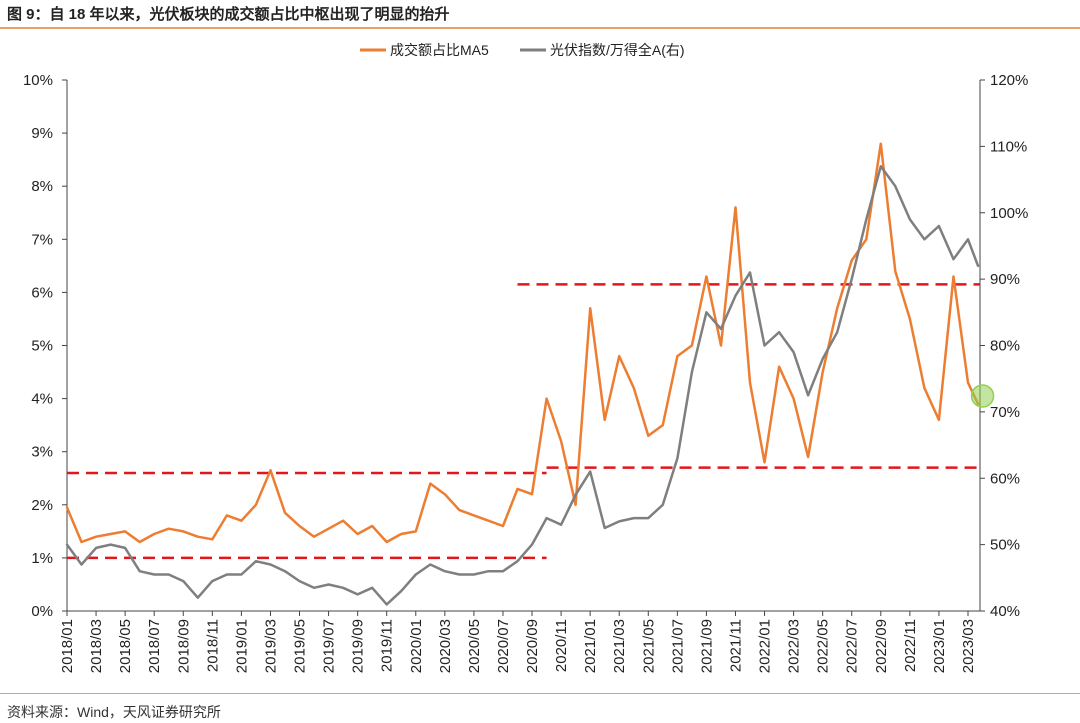 Image resolution: width=1080 pixels, height=723 pixels. Describe the element at coordinates (183, 646) in the screenshot. I see `x-tick-label: 2018/09` at that location.